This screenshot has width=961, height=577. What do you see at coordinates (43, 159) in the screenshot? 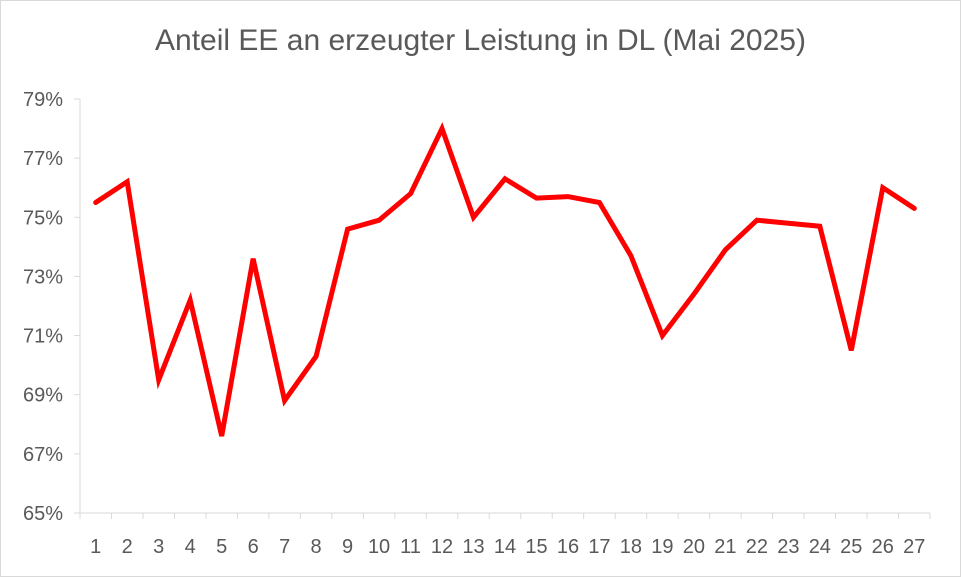
I see `y-tick-label: 77%` at bounding box center [43, 159].